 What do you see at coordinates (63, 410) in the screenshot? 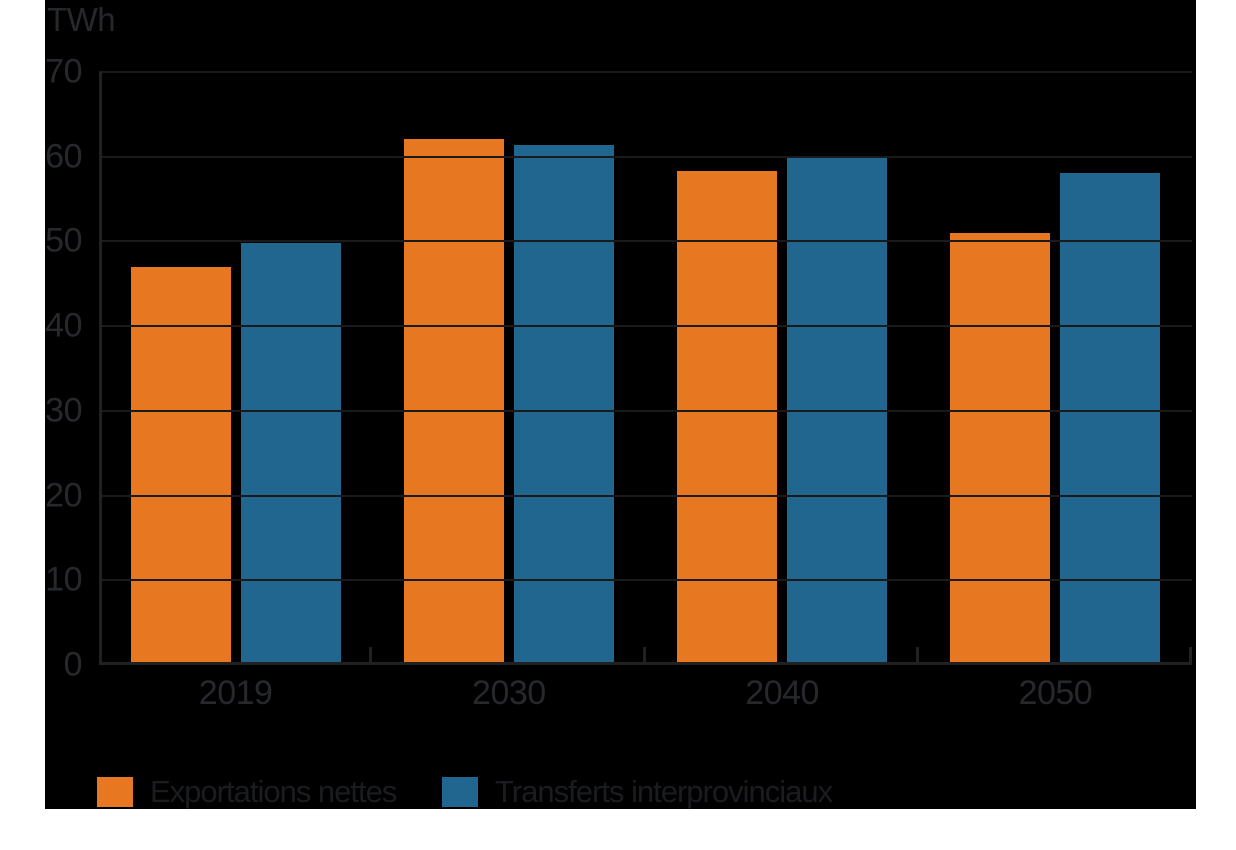
I see `y-tick-label-30: 30` at bounding box center [63, 410].